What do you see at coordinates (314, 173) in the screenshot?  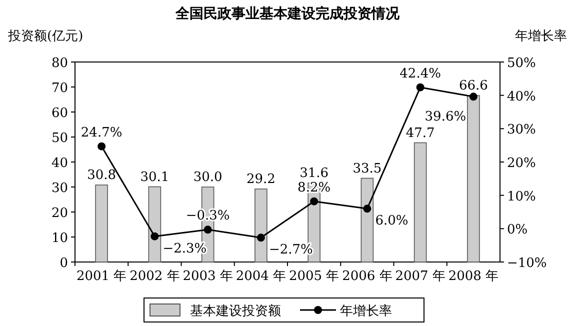 I see `data-label: 31.6` at bounding box center [314, 173].